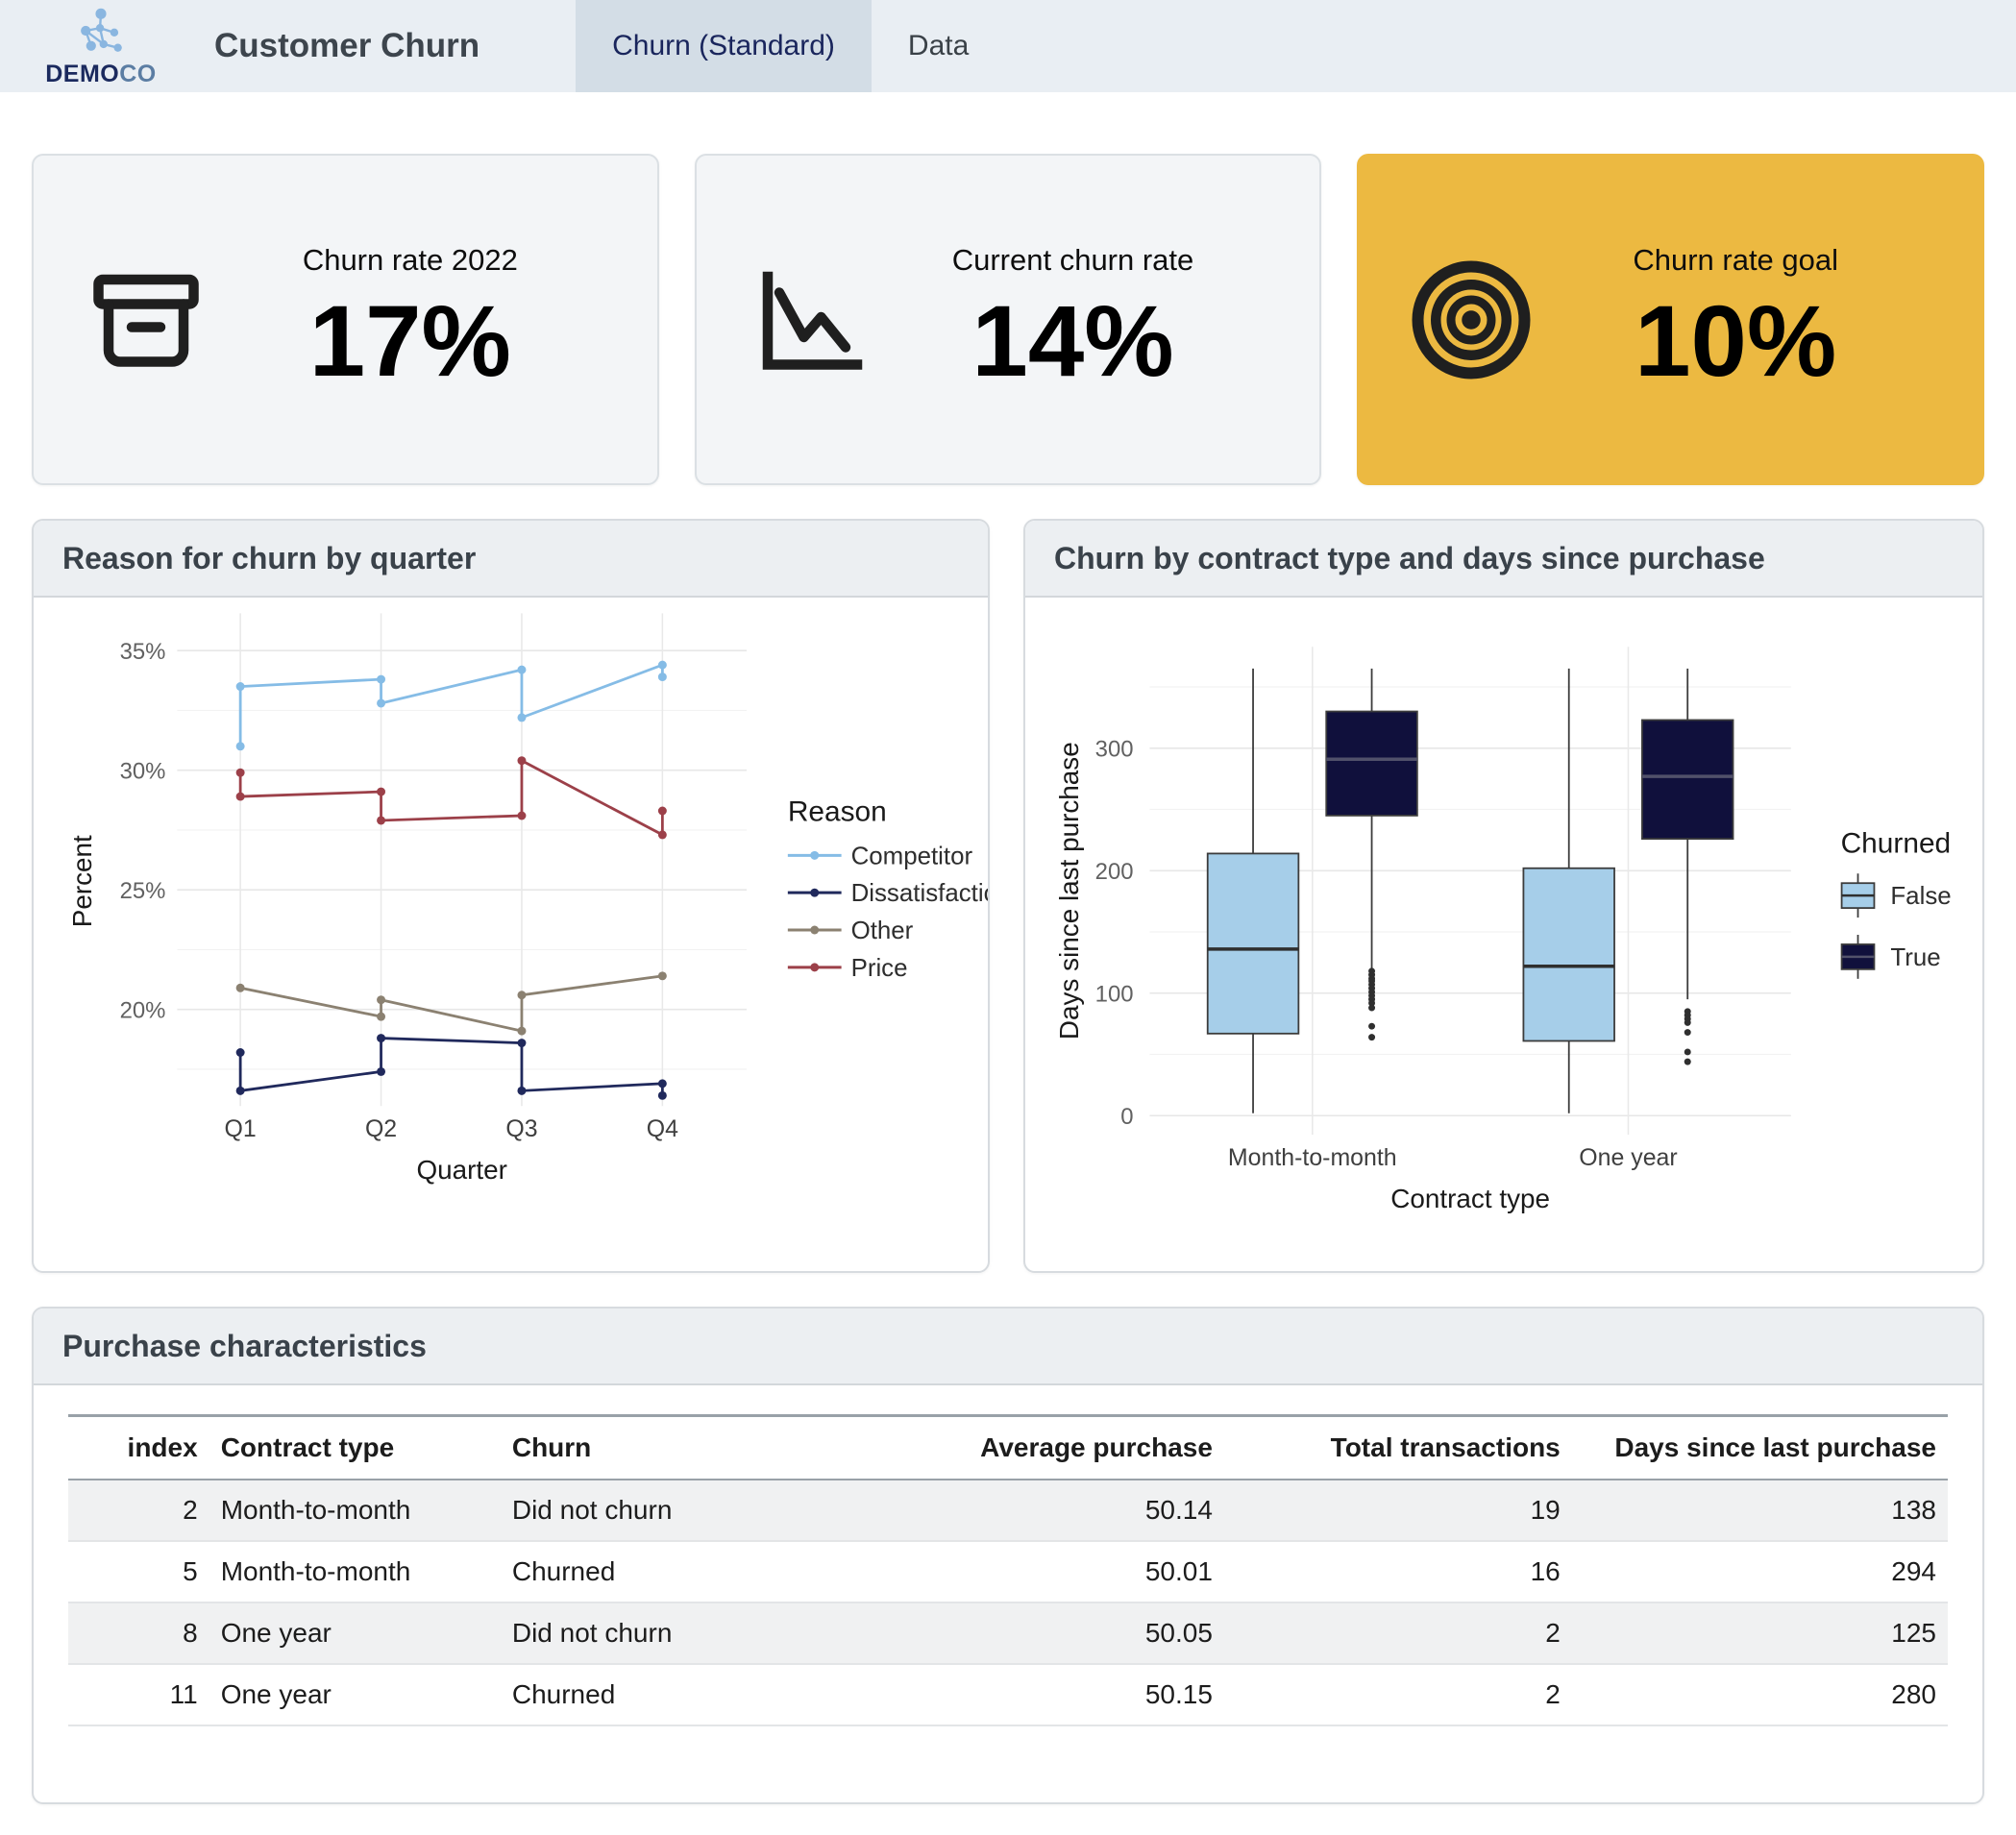 This screenshot has height=1835, width=2016. What do you see at coordinates (511, 559) in the screenshot?
I see `panel-title: Reason for churn by quarter` at bounding box center [511, 559].